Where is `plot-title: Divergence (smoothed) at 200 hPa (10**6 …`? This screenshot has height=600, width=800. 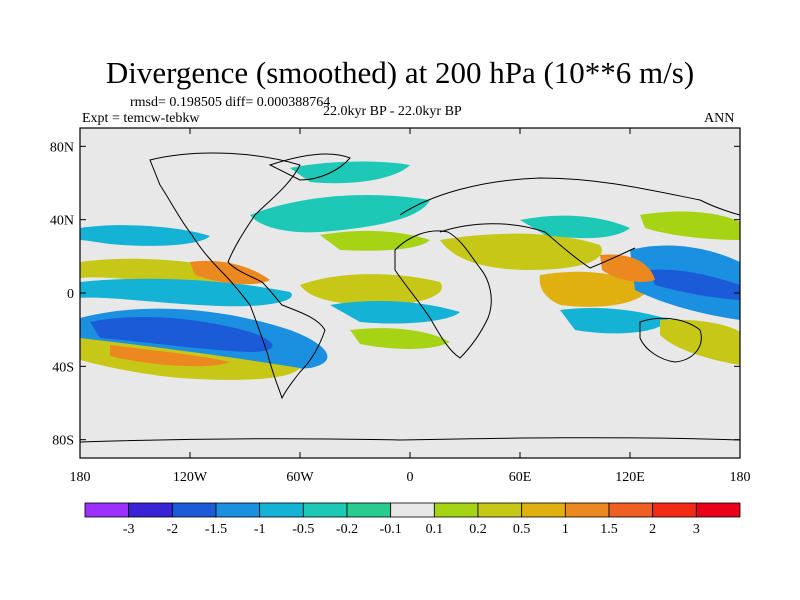 plot-title: Divergence (smoothed) at 200 hPa (10**6 … is located at coordinates (400, 72).